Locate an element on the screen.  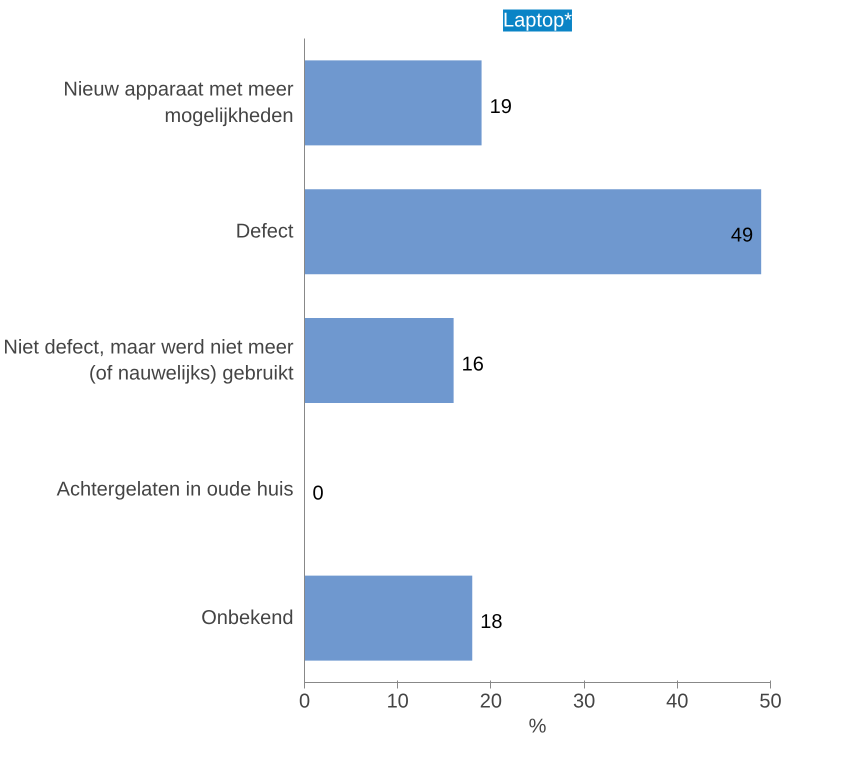
y-tick-label: Achtergelaten in oude huis is located at coordinates (175, 489).